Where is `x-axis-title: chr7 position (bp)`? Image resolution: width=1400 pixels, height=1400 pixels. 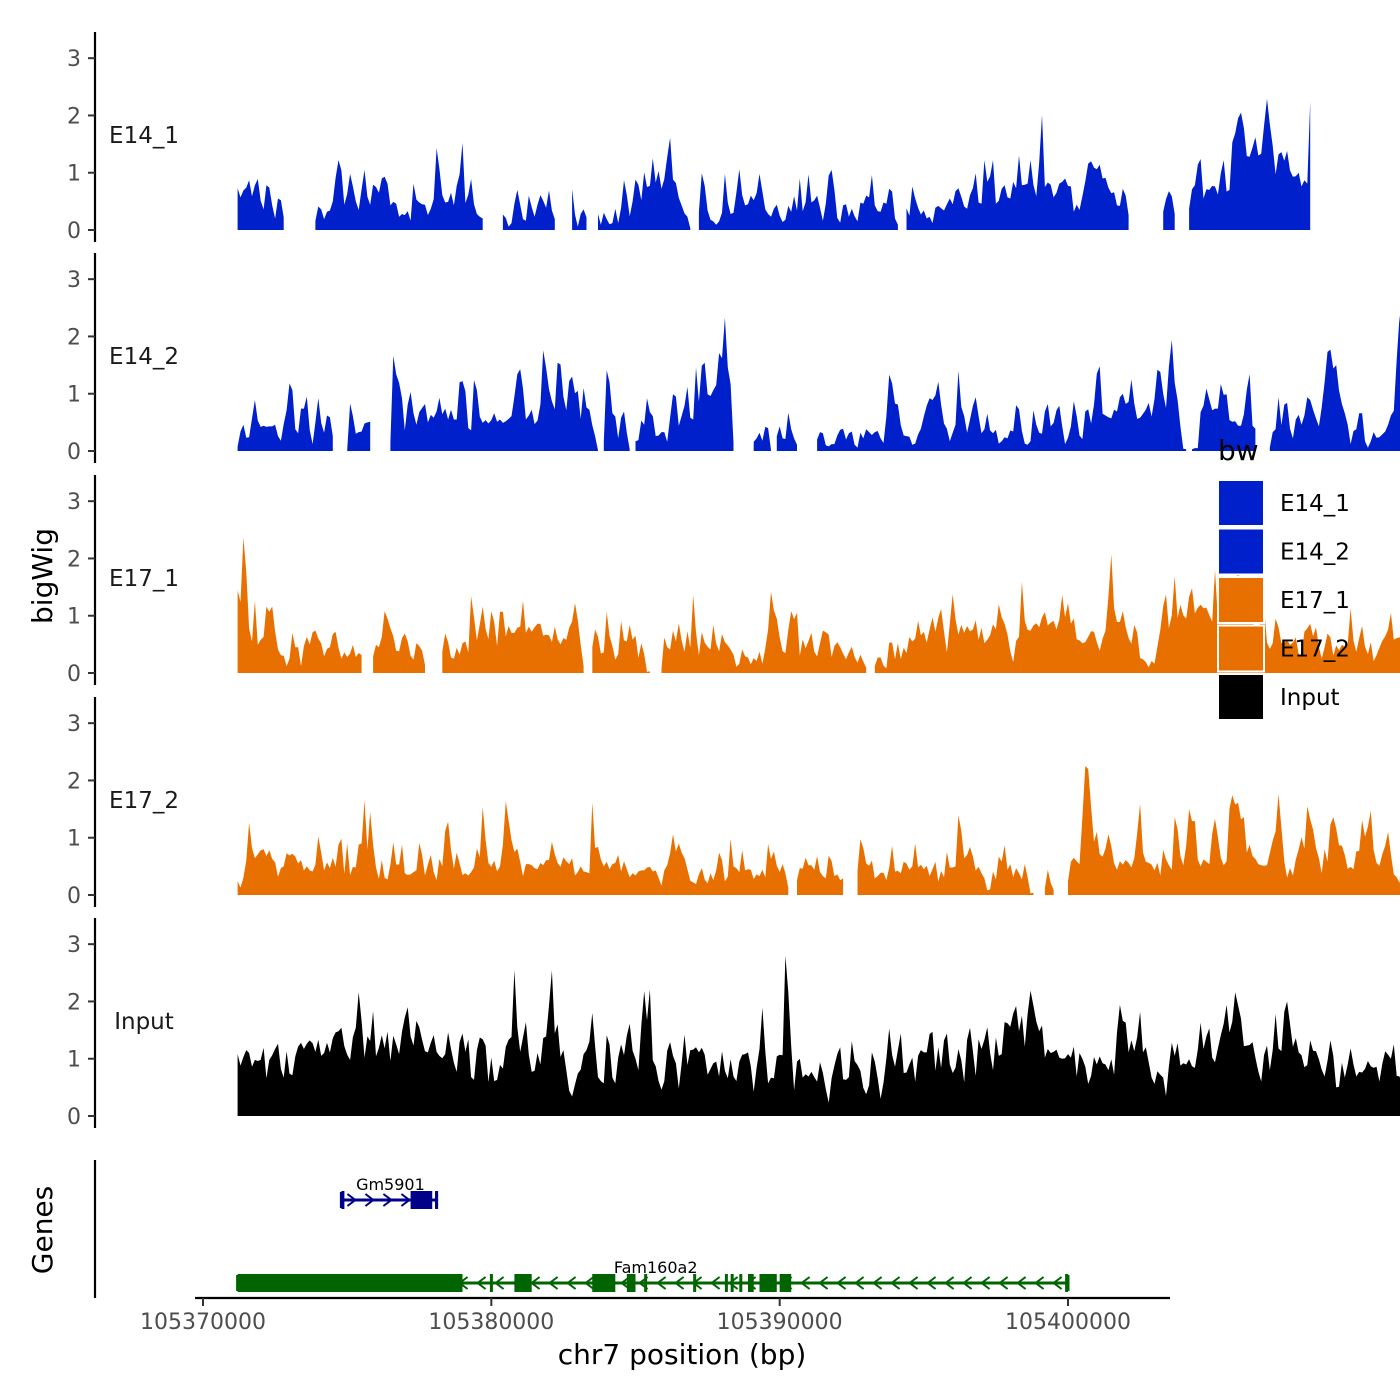 x-axis-title: chr7 position (bp) is located at coordinates (682, 1354).